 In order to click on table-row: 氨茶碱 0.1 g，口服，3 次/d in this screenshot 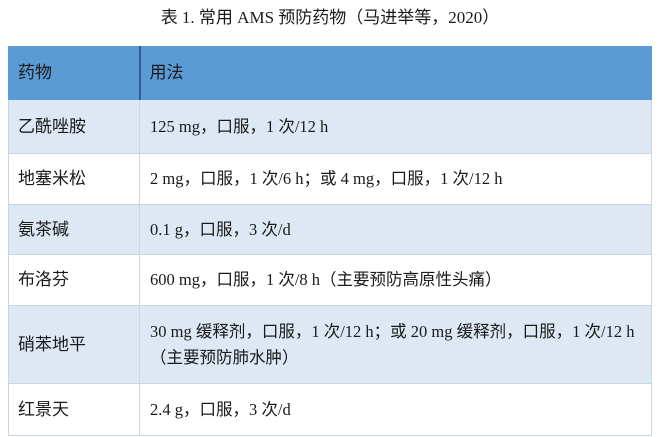, I will do `click(330, 229)`.